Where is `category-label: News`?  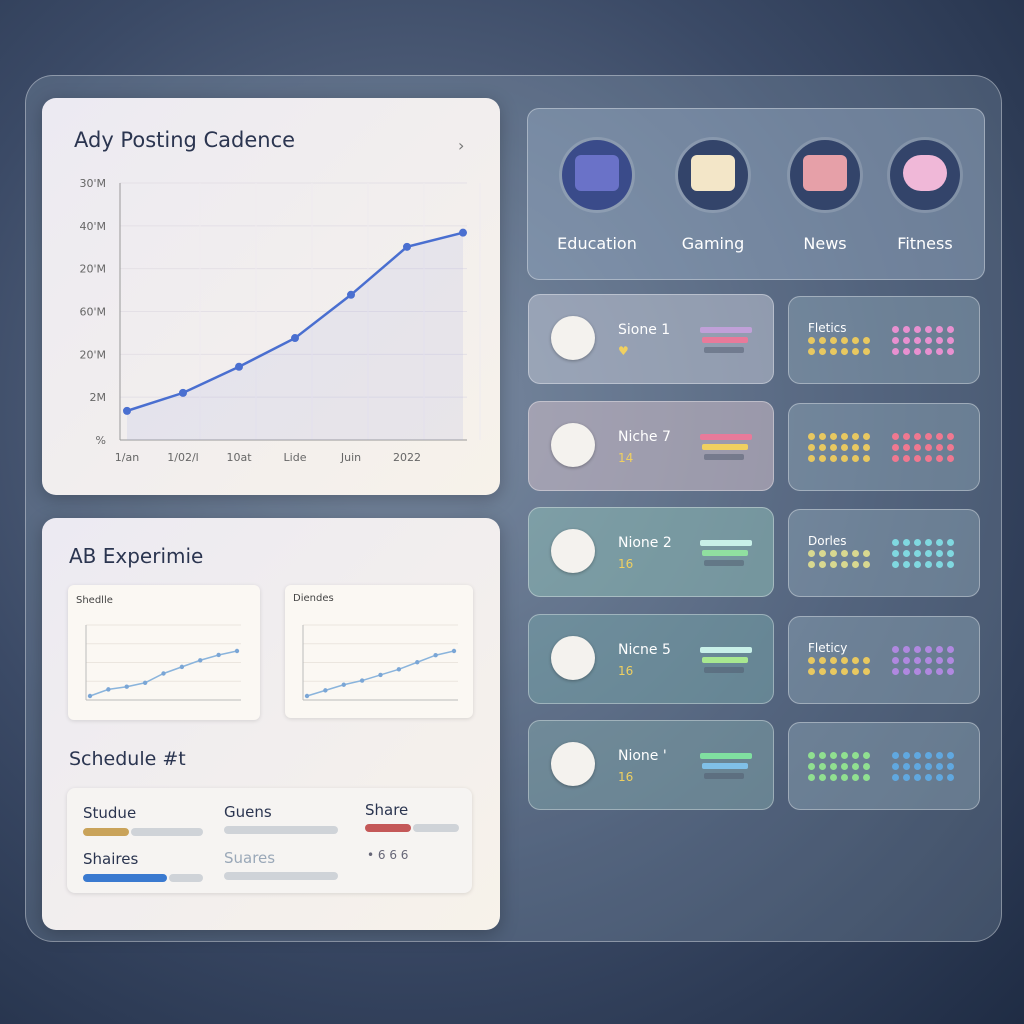 category-label: News is located at coordinates (825, 243).